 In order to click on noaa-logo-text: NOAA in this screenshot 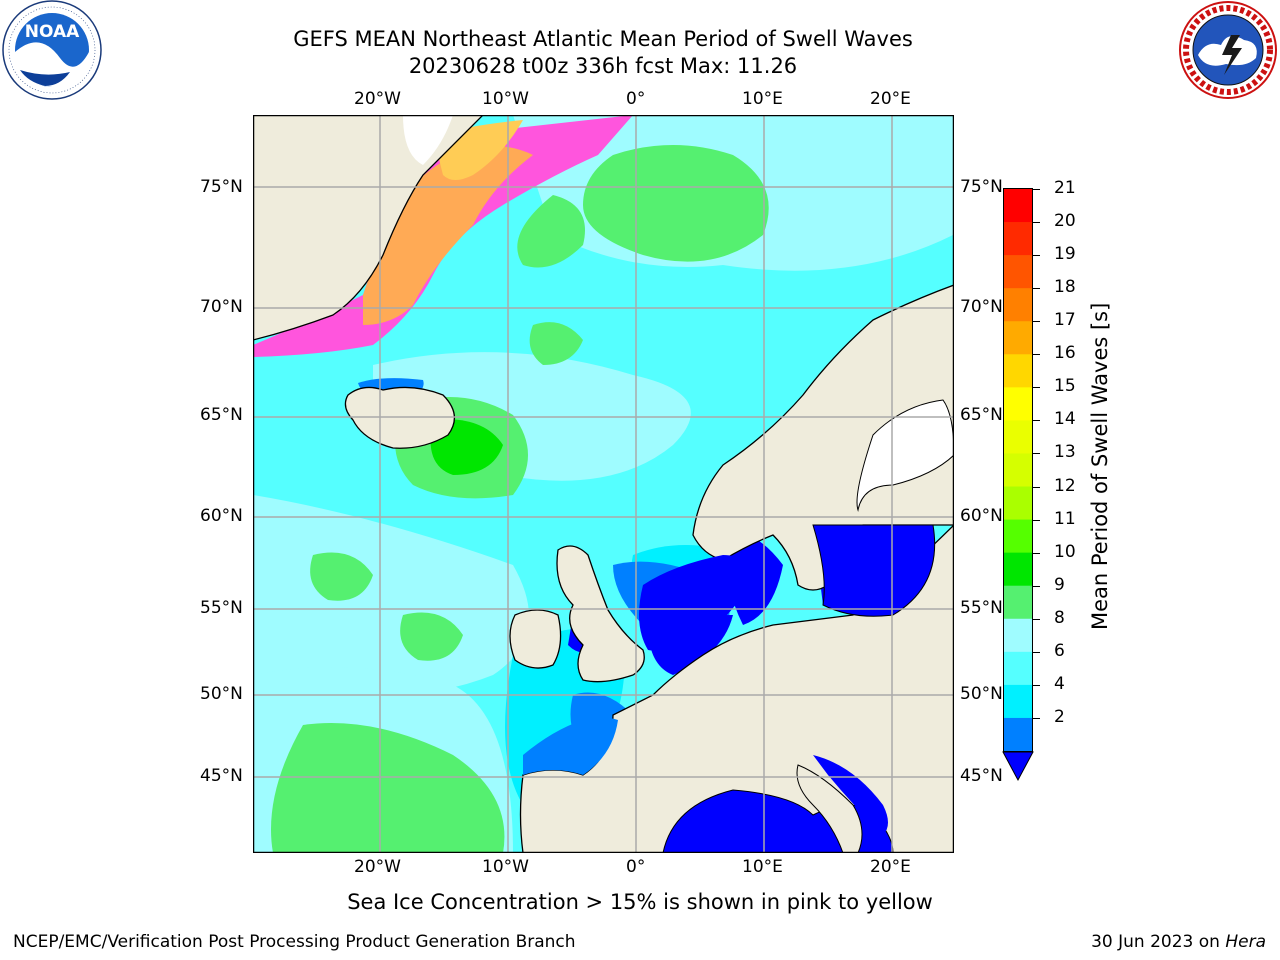, I will do `click(52, 32)`.